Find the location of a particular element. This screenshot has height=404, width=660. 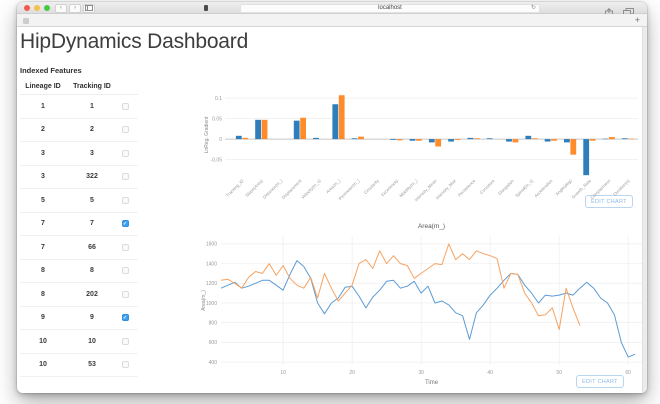

browser-toolbar: ‹ › localhost ↻ is located at coordinates (332, 9).